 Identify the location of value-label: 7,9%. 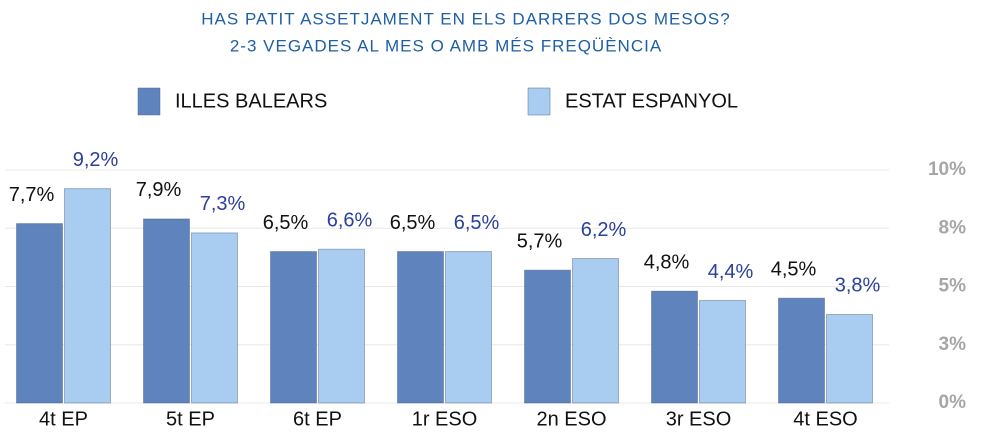
(159, 190).